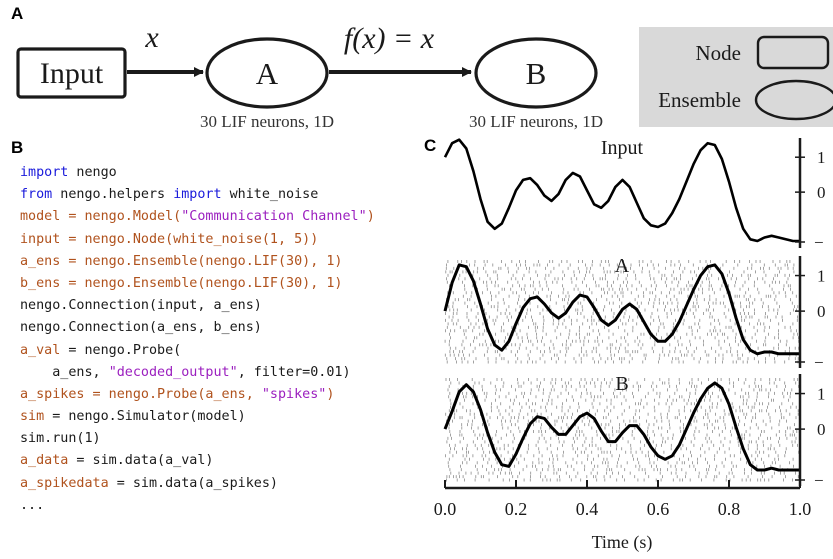 This screenshot has height=559, width=833. What do you see at coordinates (800, 509) in the screenshot?
I see `x-tick-label: 1.0` at bounding box center [800, 509].